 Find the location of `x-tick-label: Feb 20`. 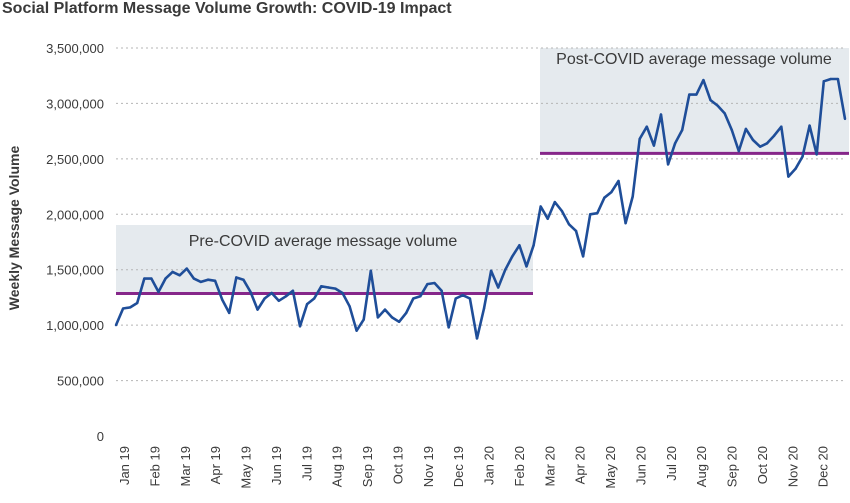

x-tick-label: Feb 20 is located at coordinates (519, 466).